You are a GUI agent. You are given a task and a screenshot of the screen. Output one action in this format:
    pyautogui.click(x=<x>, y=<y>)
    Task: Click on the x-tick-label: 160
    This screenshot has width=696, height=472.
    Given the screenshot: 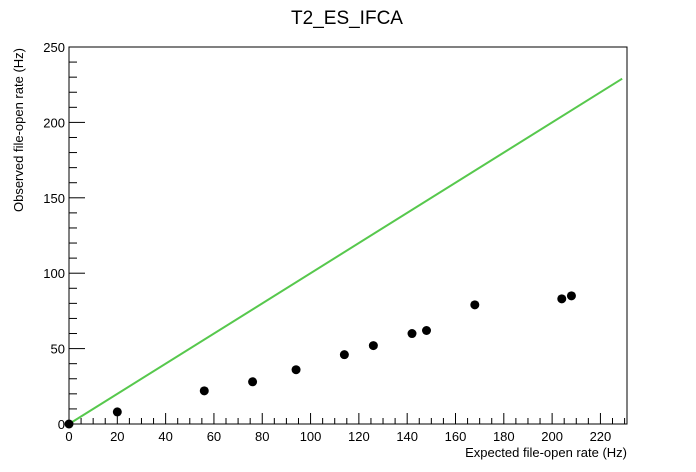 What is the action you would take?
    pyautogui.click(x=456, y=436)
    